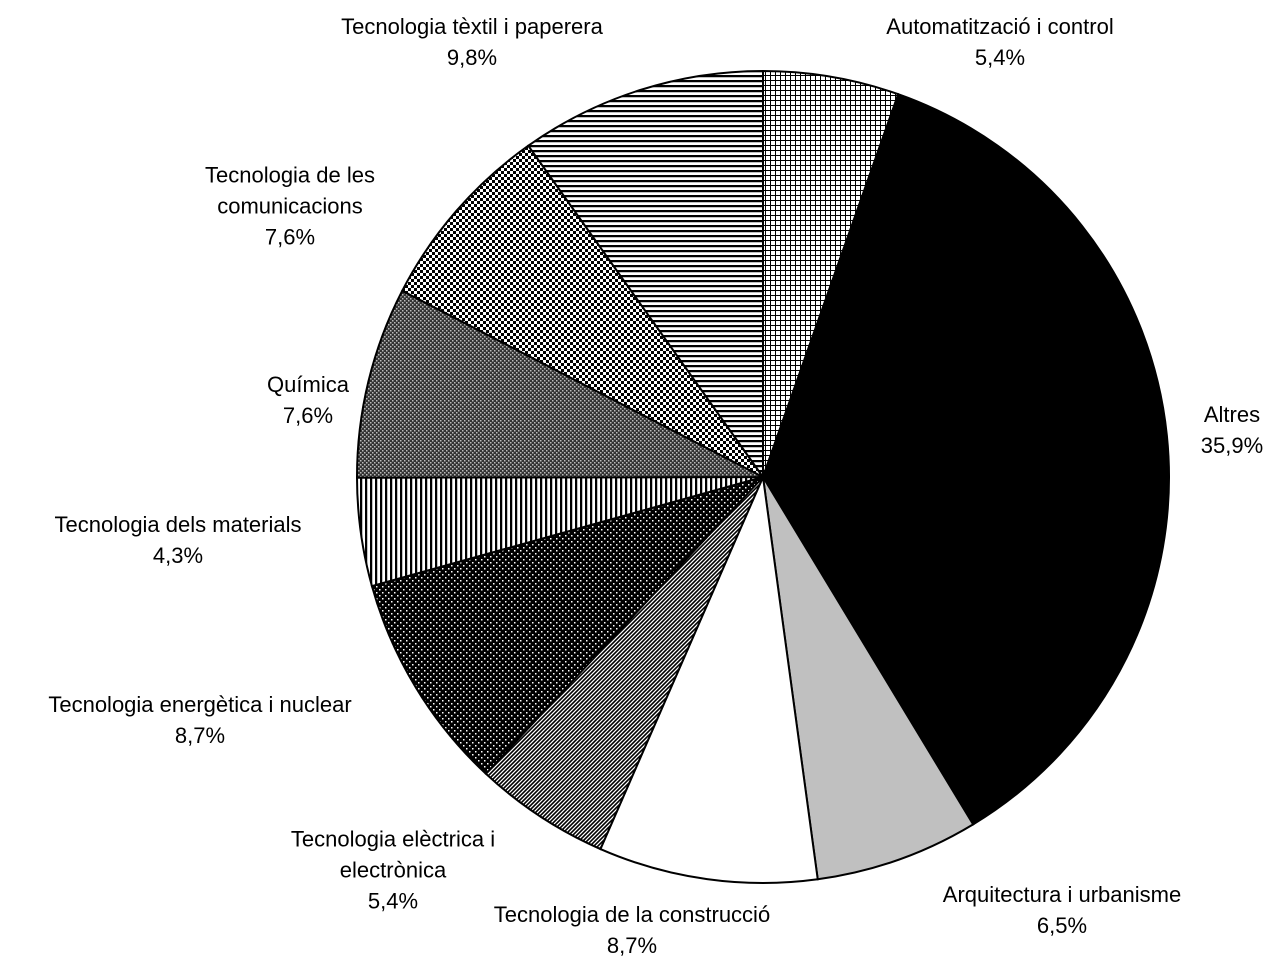  What do you see at coordinates (472, 57) in the screenshot?
I see `value-label: 9,8%` at bounding box center [472, 57].